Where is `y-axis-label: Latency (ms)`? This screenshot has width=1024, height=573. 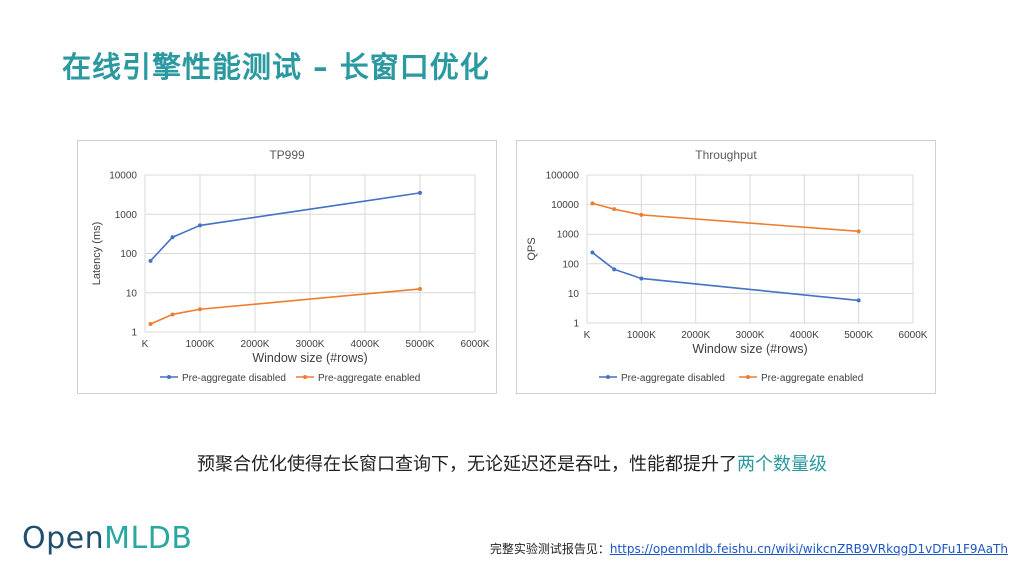 y-axis-label: Latency (ms) is located at coordinates (97, 254).